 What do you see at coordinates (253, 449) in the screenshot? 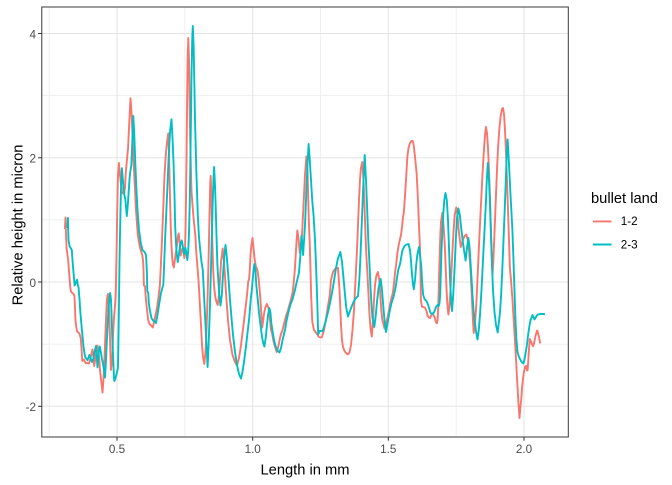
I see `svg-text: 1.0` at bounding box center [253, 449].